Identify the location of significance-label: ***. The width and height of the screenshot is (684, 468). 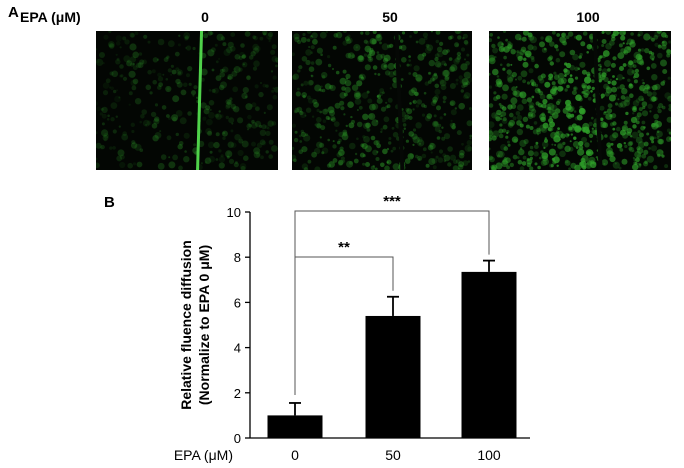
(392, 201).